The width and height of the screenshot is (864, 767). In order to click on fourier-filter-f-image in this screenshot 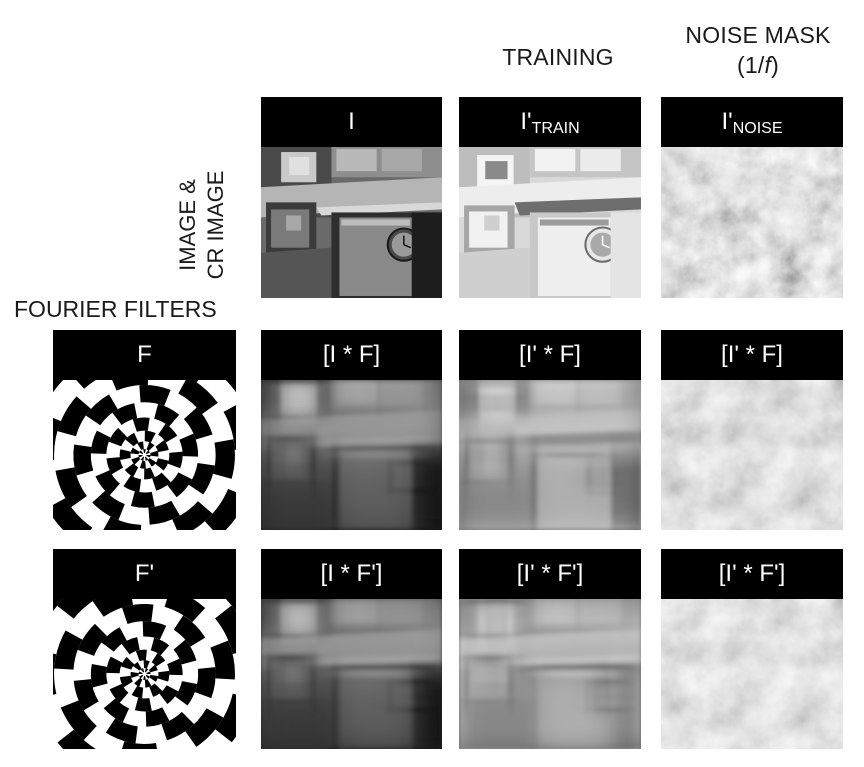, I will do `click(144, 455)`.